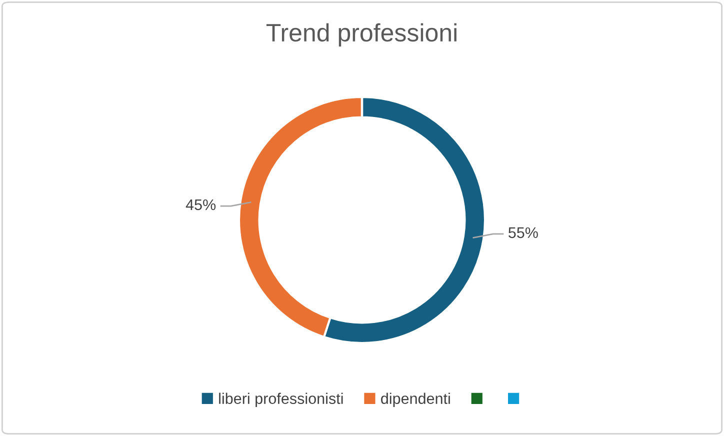 The height and width of the screenshot is (436, 724). What do you see at coordinates (281, 399) in the screenshot?
I see `legend-label: liberi professionisti` at bounding box center [281, 399].